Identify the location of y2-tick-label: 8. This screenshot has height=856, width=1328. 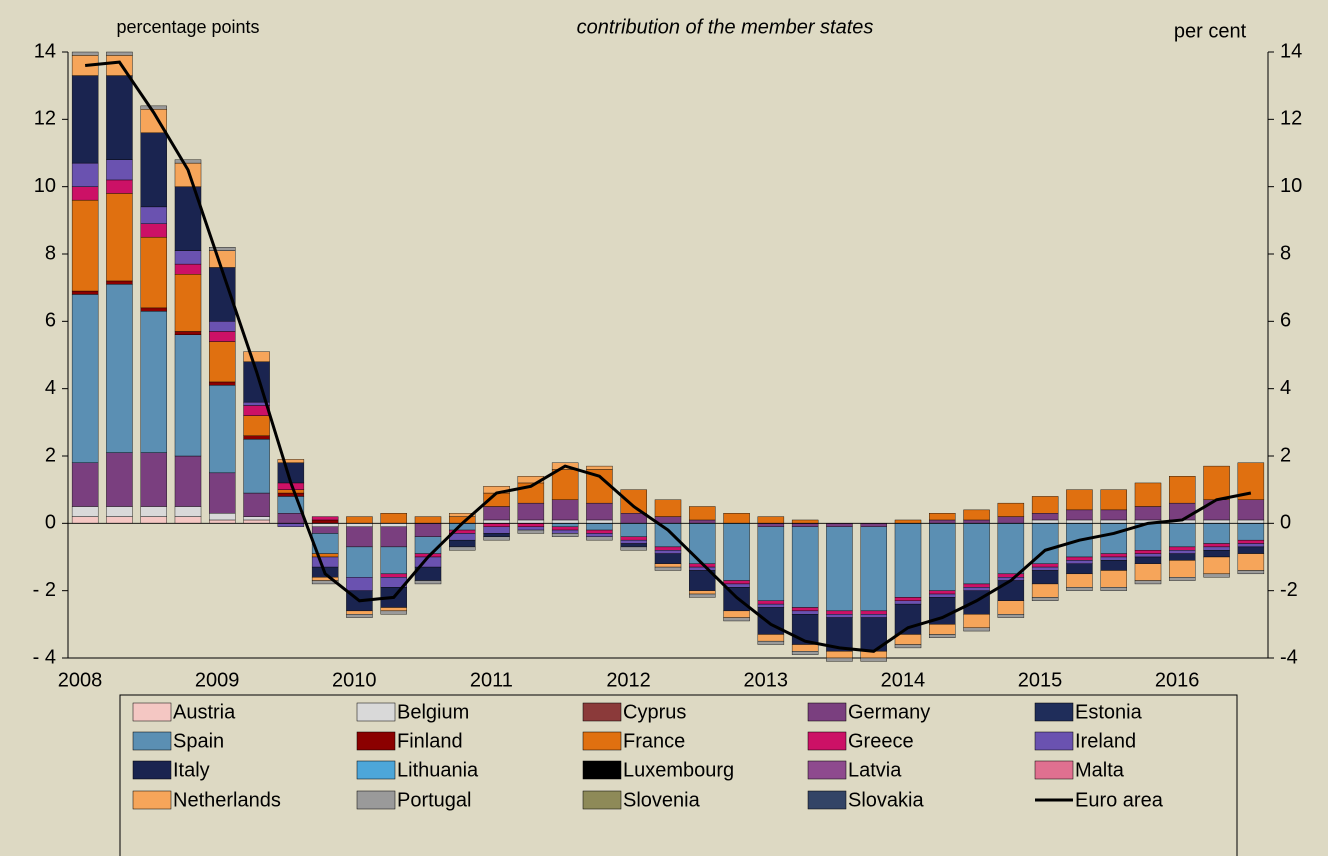
(1285, 253).